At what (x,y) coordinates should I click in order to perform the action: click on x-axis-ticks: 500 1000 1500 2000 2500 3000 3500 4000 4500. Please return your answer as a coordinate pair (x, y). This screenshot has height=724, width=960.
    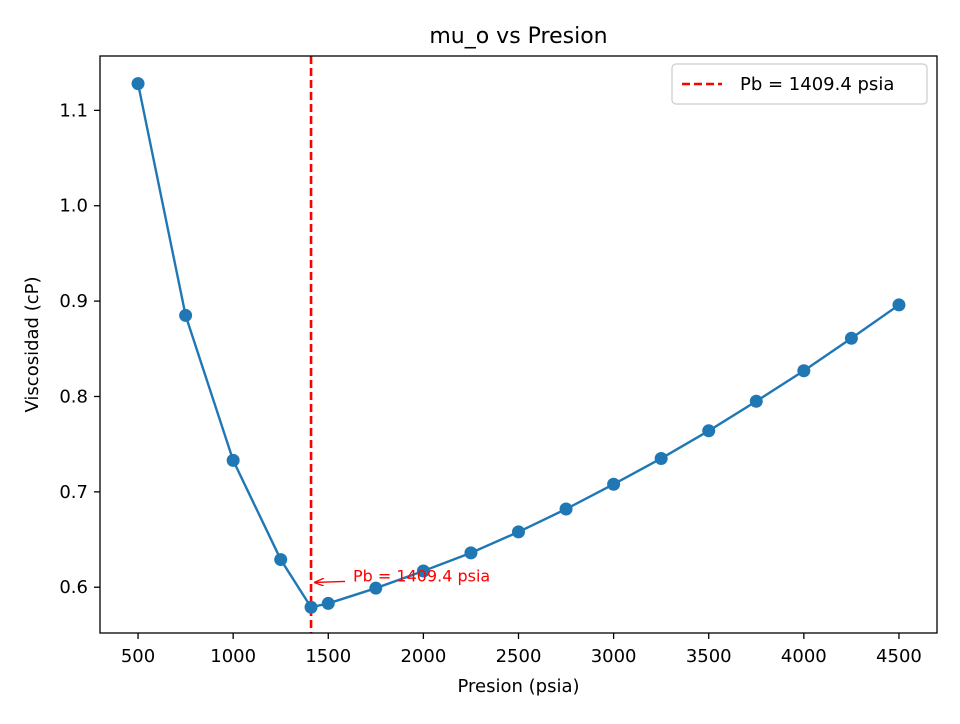
    Looking at the image, I should click on (521, 650).